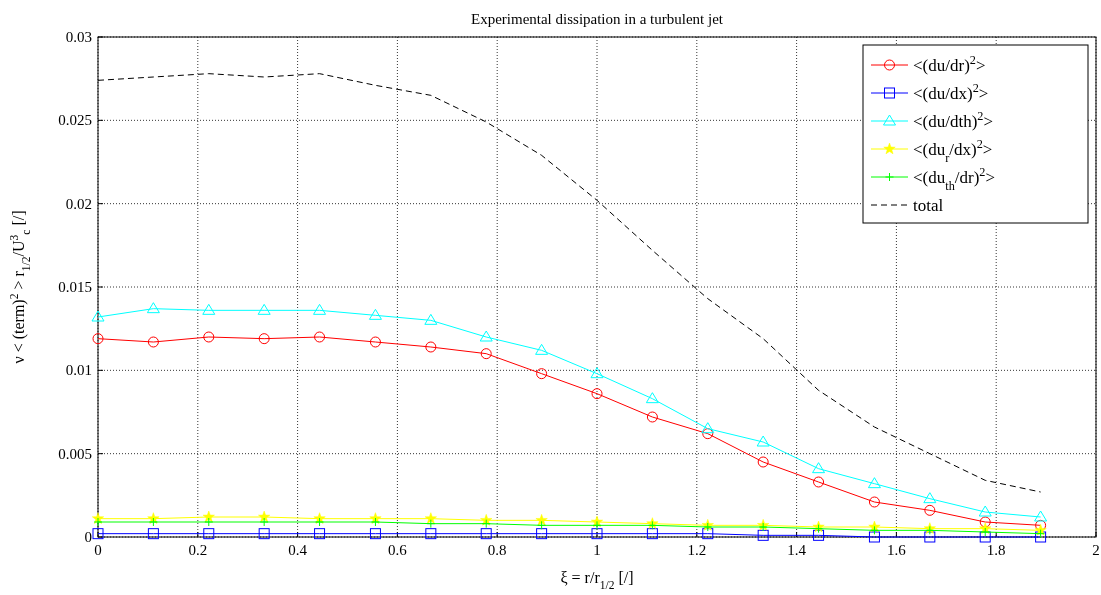 The height and width of the screenshot is (595, 1101). Describe the element at coordinates (597, 19) in the screenshot. I see `chart-title: Experimental dissipation in a turbulent jet` at that location.